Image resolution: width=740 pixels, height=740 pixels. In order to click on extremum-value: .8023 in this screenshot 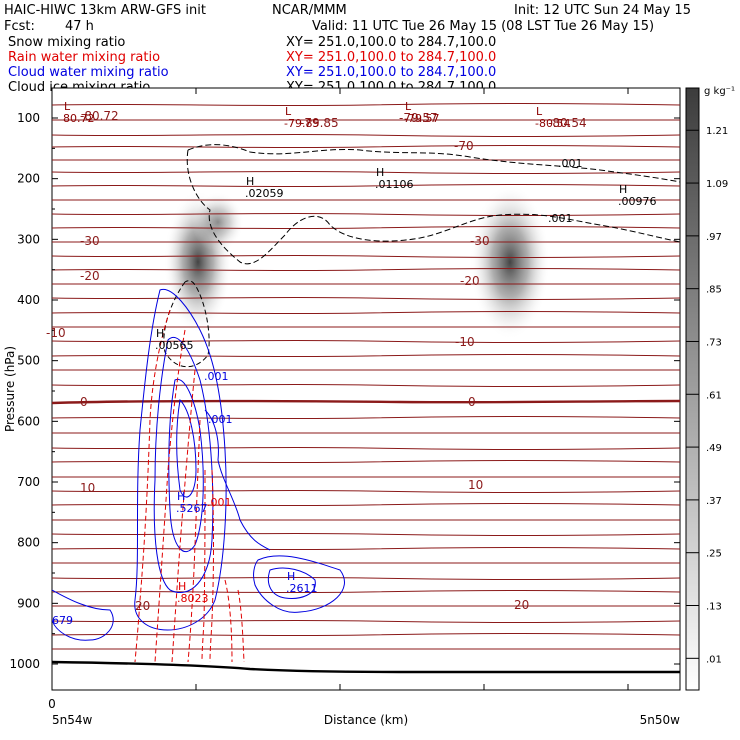, I will do `click(193, 598)`.